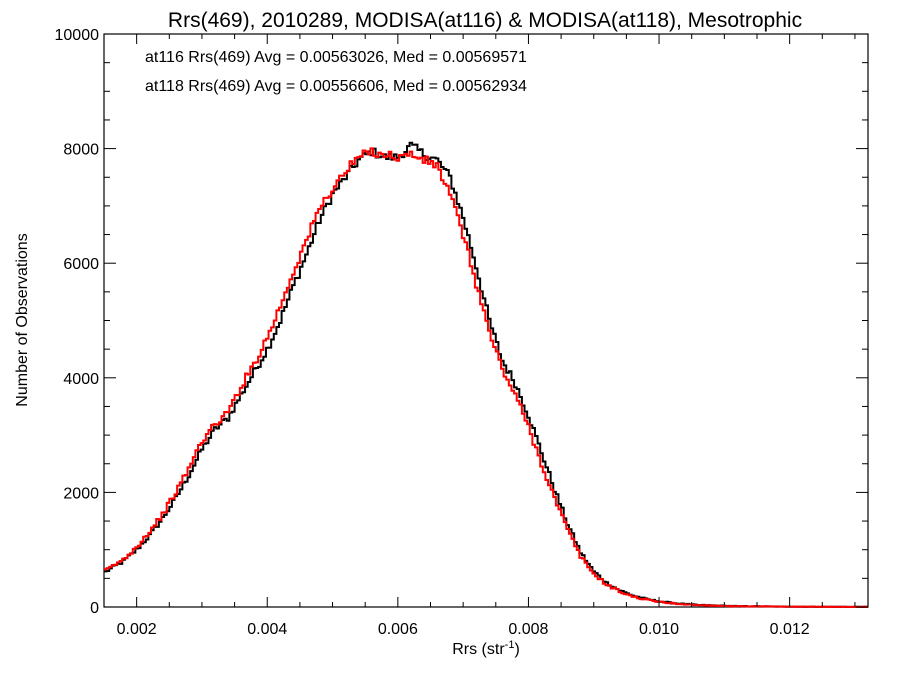 The height and width of the screenshot is (675, 900). Describe the element at coordinates (486, 648) in the screenshot. I see `x-axis-label: Rrs (str-1)` at that location.